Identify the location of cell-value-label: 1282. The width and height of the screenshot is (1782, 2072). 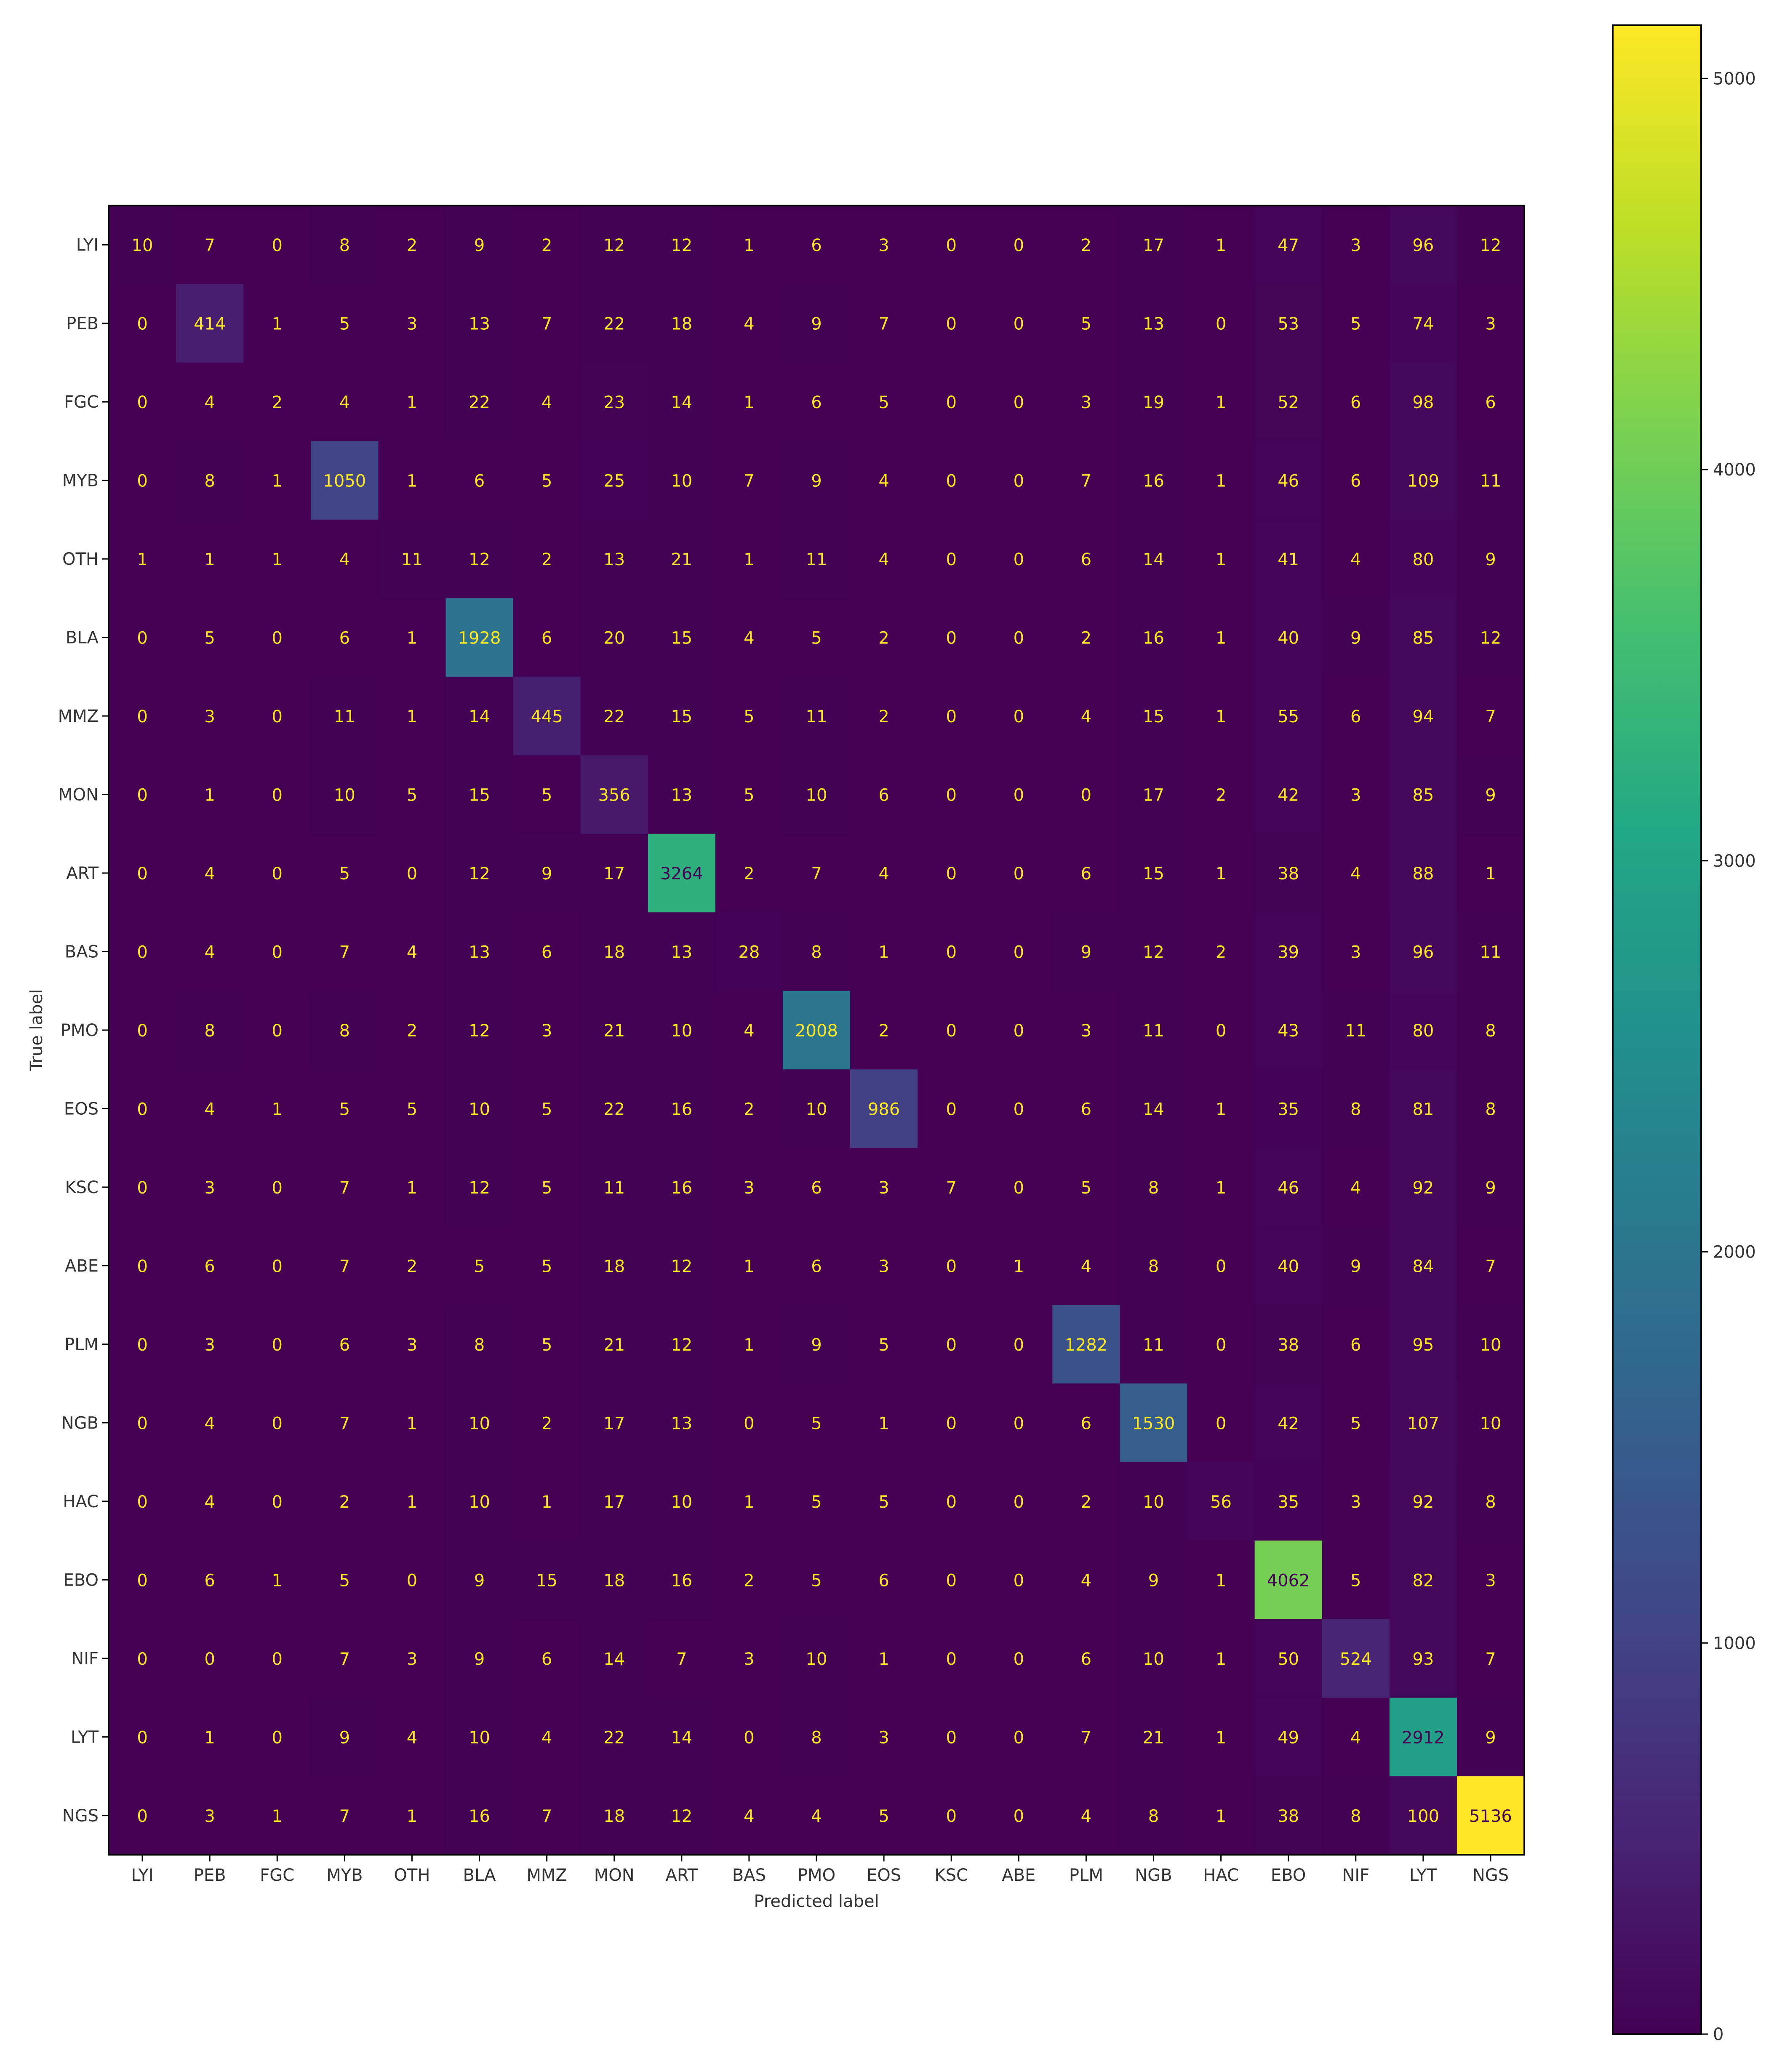
(1085, 1345).